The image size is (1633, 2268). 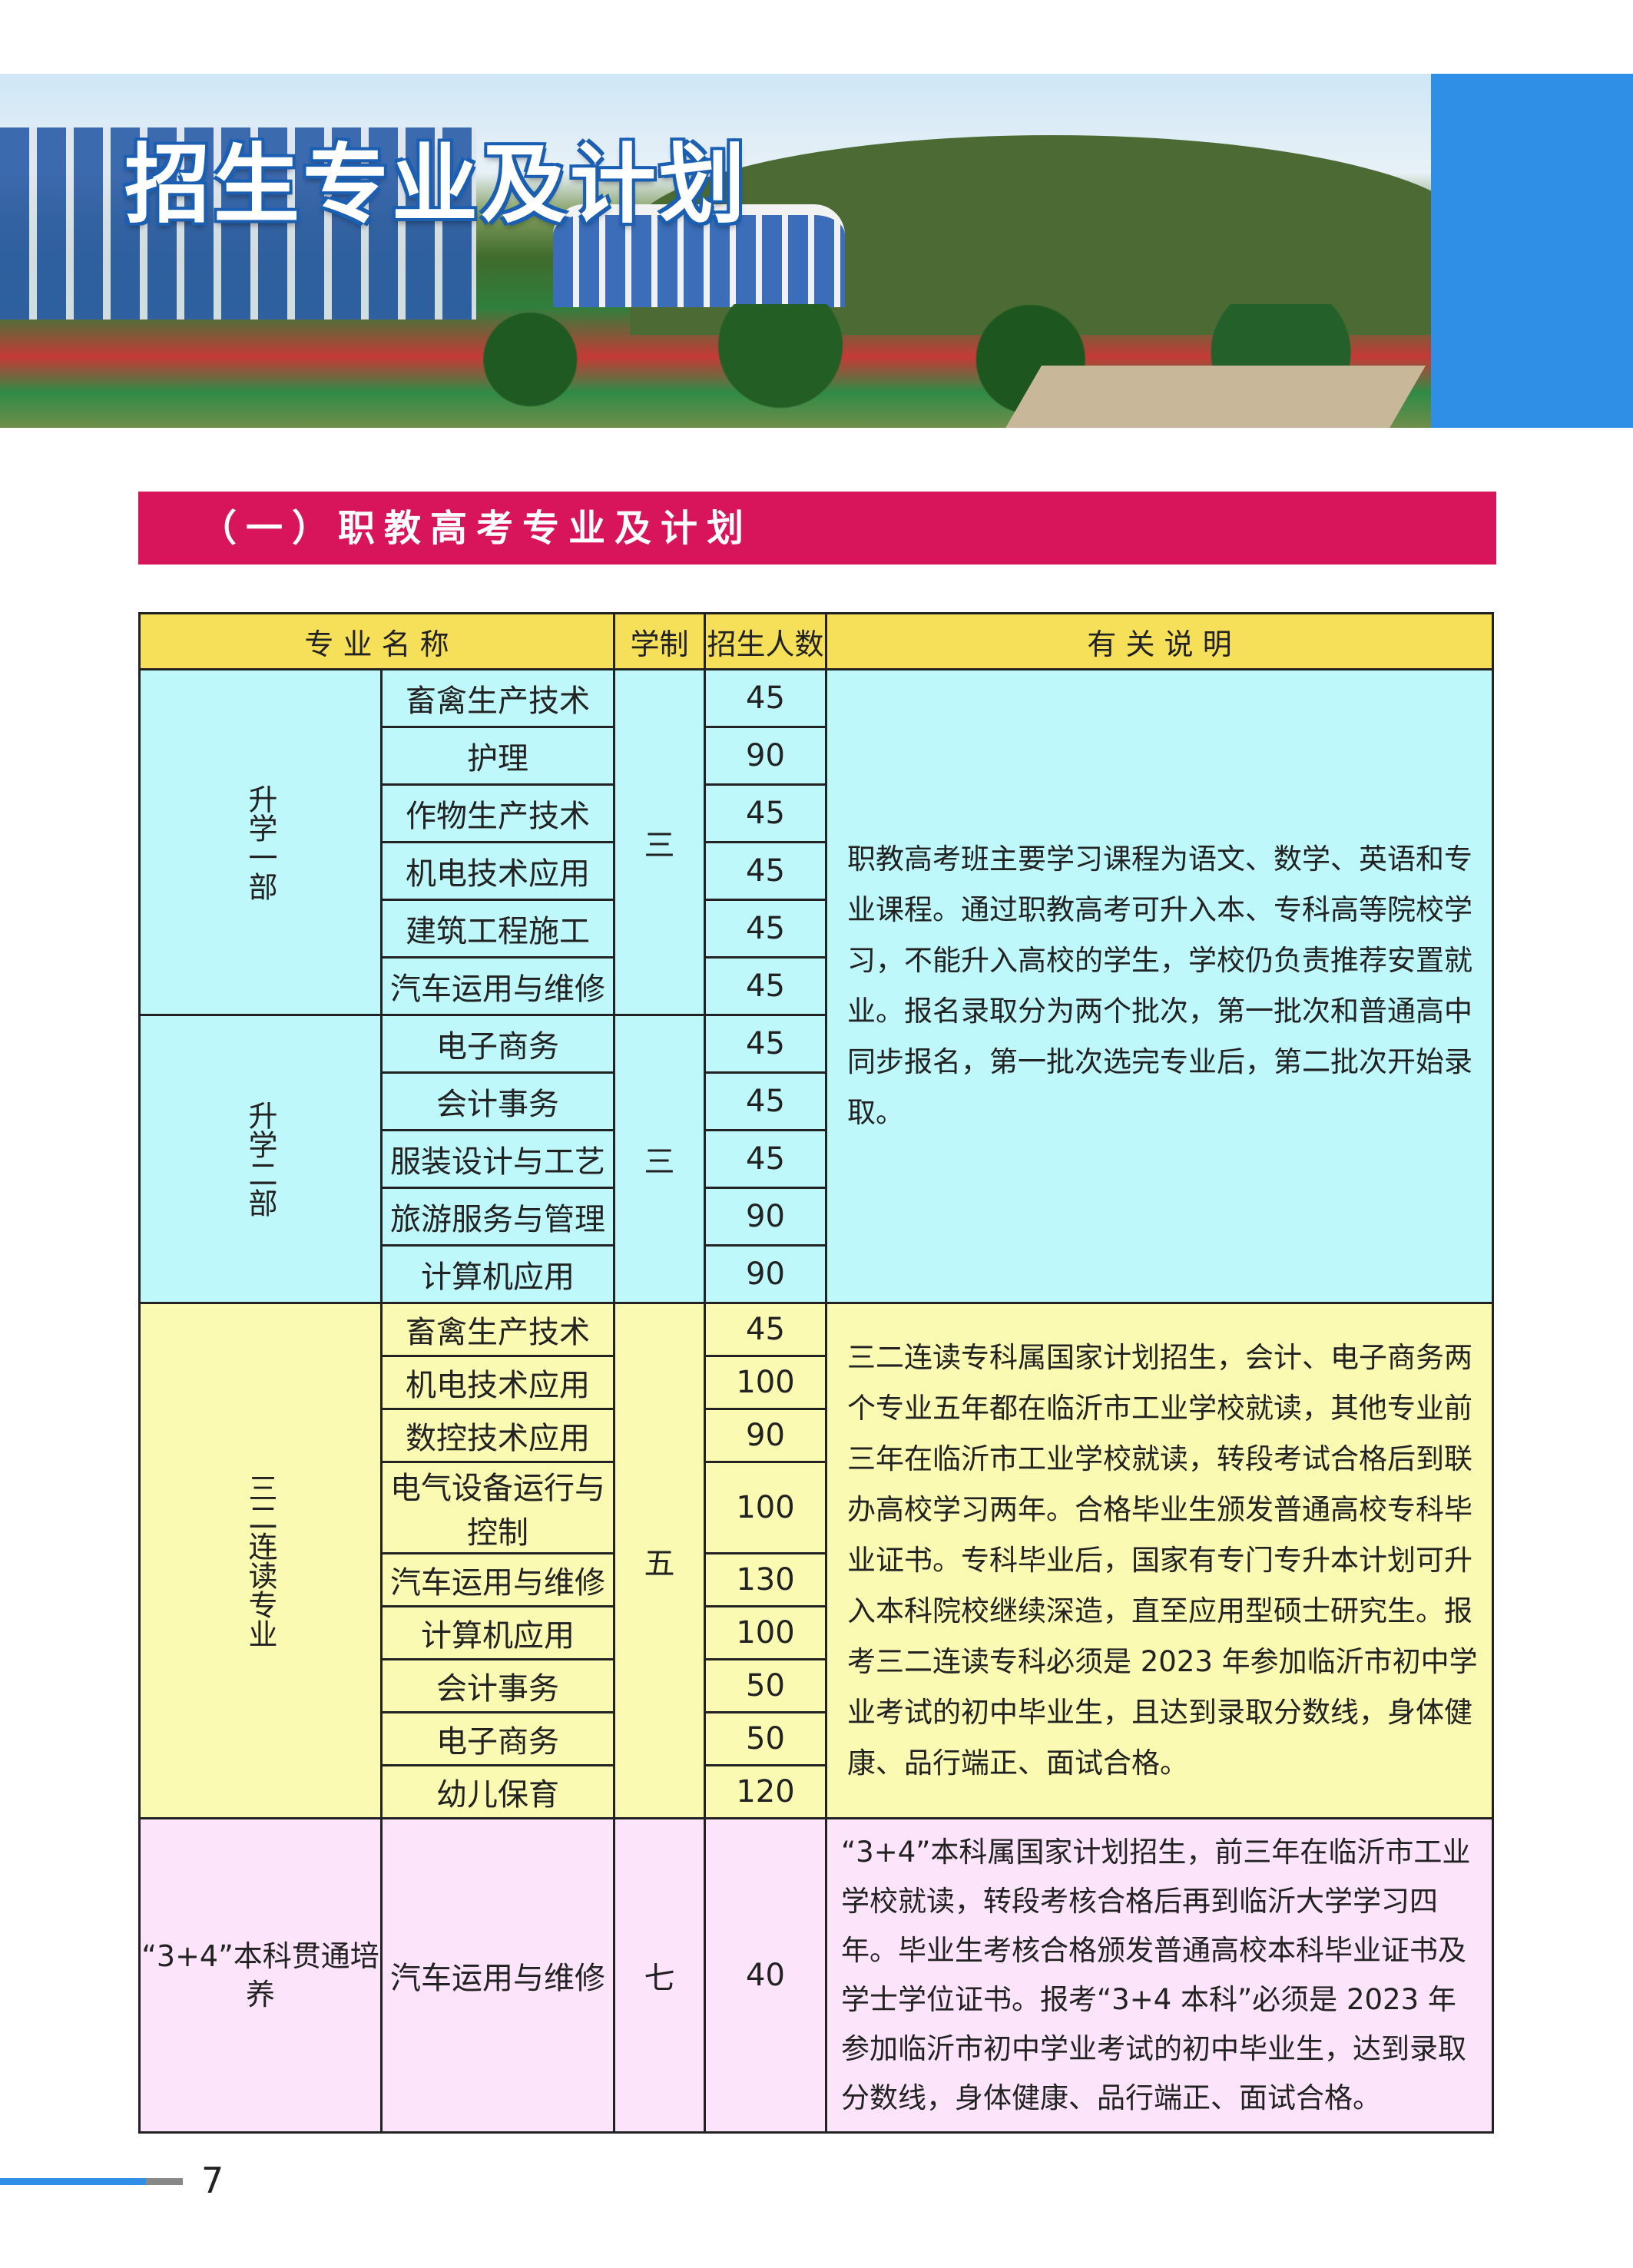 I want to click on table-row: 汽车运用与维修 130, so click(x=816, y=1579).